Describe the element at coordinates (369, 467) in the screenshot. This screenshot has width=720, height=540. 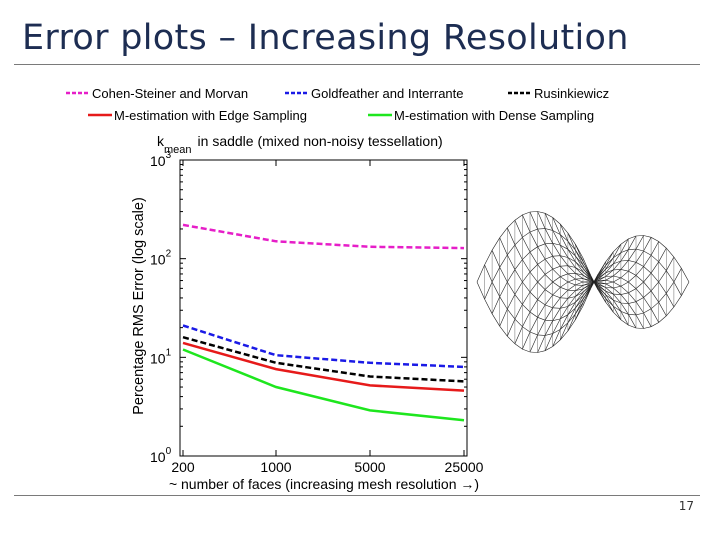
I see `x-tick-label: 5000` at that location.